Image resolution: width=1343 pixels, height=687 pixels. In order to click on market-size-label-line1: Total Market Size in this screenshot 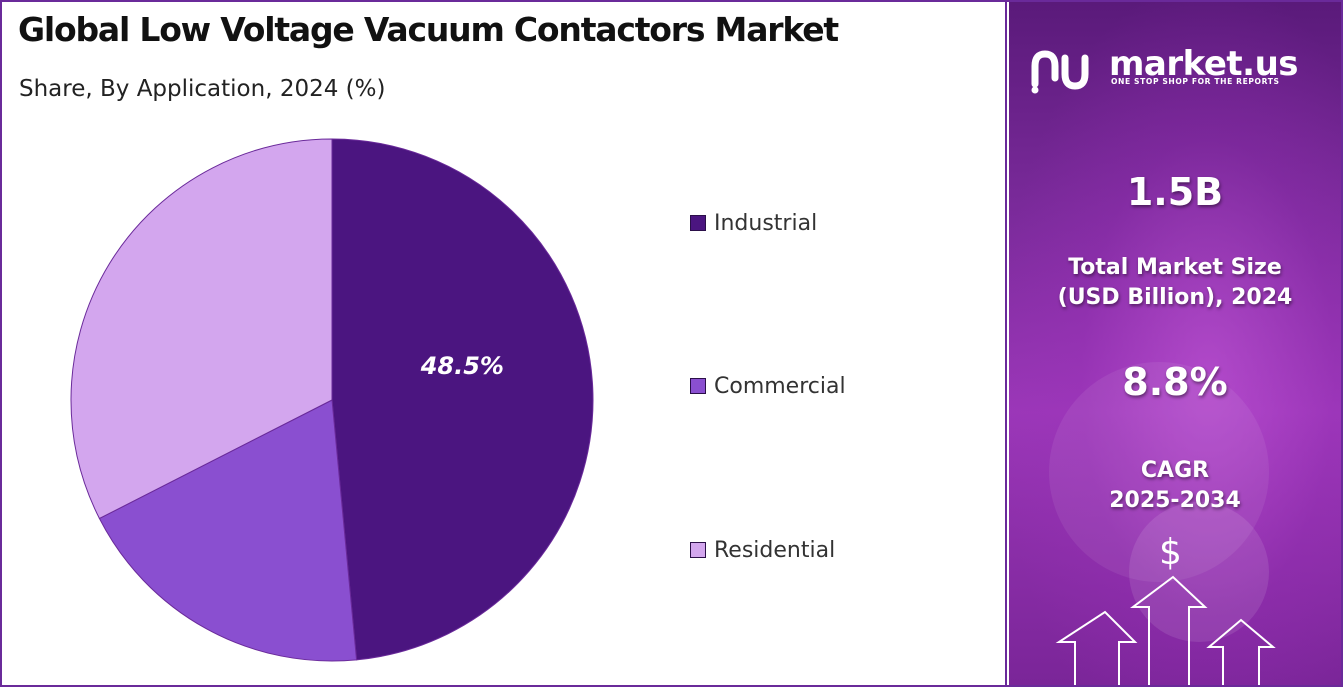, I will do `click(1175, 267)`.